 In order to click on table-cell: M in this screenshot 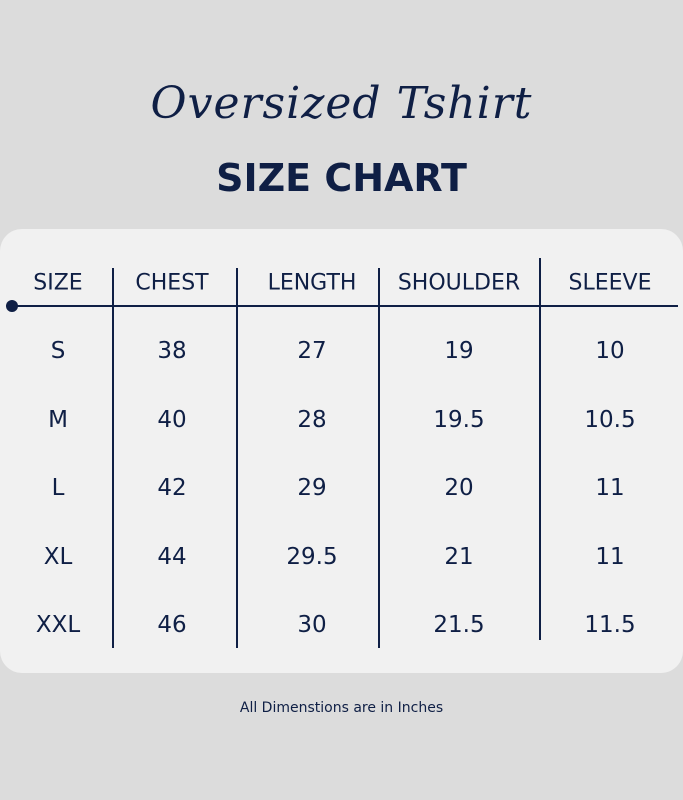, I will do `click(58, 420)`.